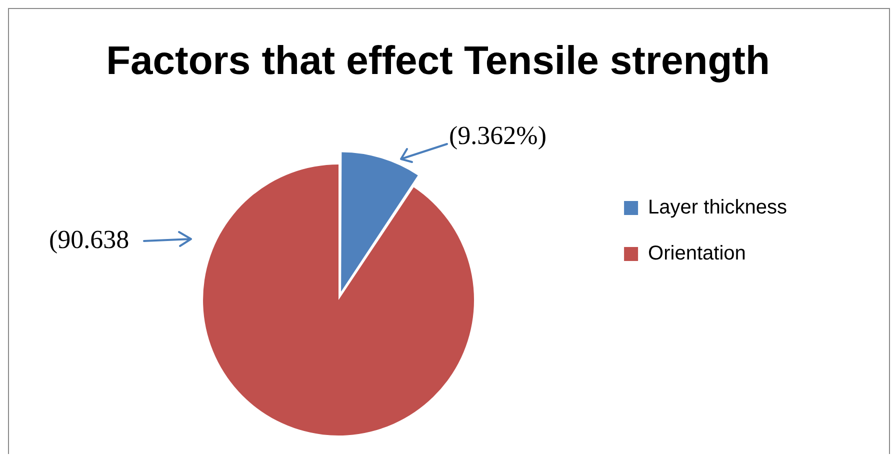  I want to click on legend-label: Layer thickness, so click(718, 207).